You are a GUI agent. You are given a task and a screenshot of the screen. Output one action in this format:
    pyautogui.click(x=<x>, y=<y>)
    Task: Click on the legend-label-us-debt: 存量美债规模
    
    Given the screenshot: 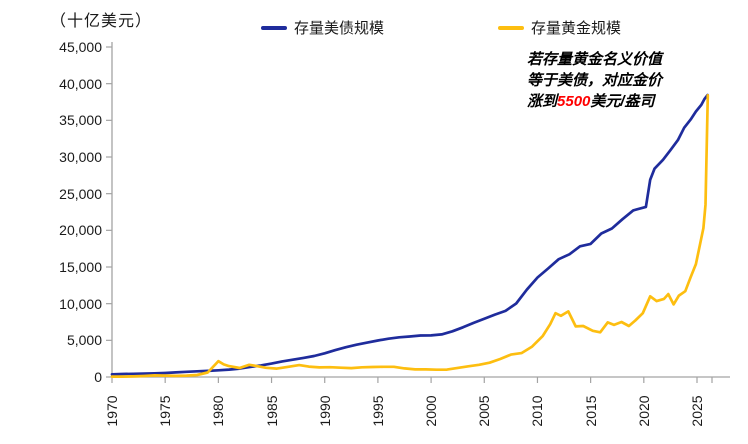 What is the action you would take?
    pyautogui.click(x=339, y=28)
    